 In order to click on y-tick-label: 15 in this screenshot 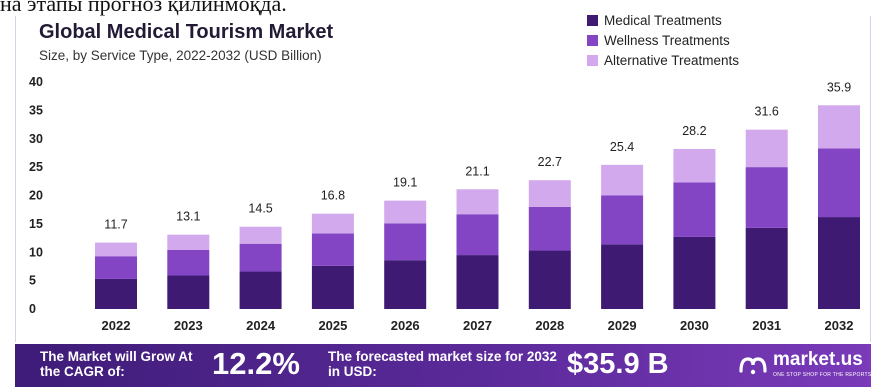, I will do `click(36, 224)`.